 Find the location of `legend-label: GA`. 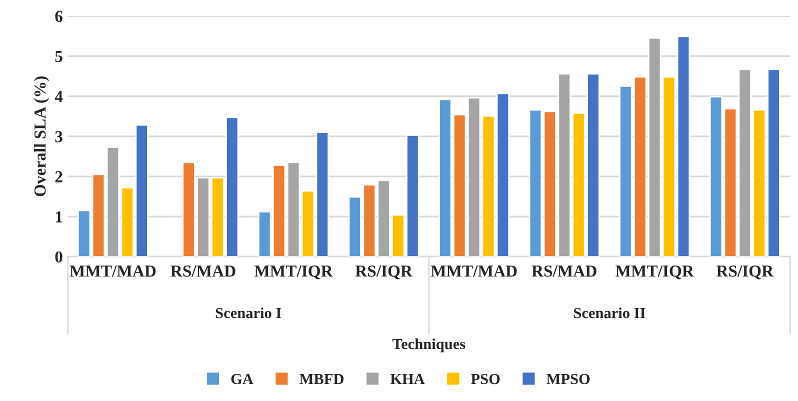

legend-label: GA is located at coordinates (242, 379).